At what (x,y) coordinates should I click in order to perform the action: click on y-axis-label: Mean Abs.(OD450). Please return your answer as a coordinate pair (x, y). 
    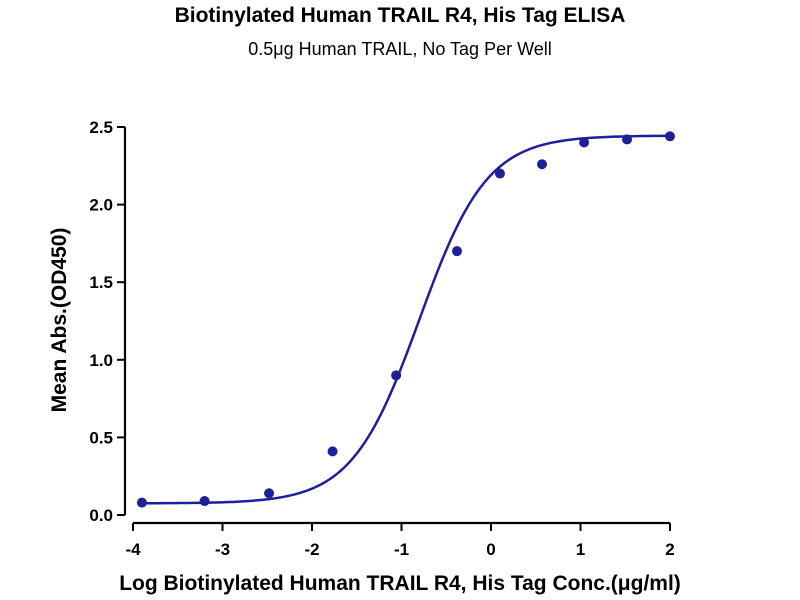
    Looking at the image, I should click on (59, 320).